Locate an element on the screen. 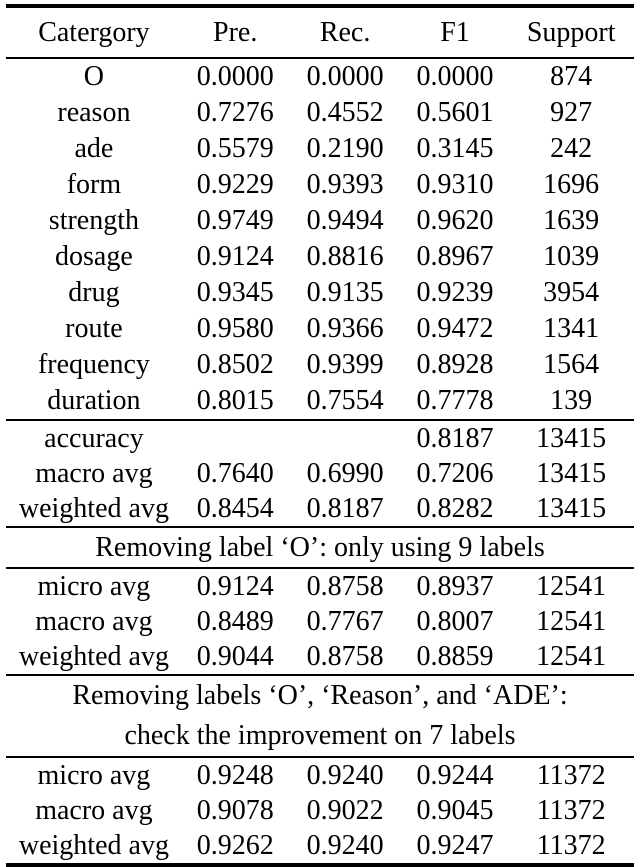 The image size is (640, 867). table-cell: 3954 is located at coordinates (571, 292).